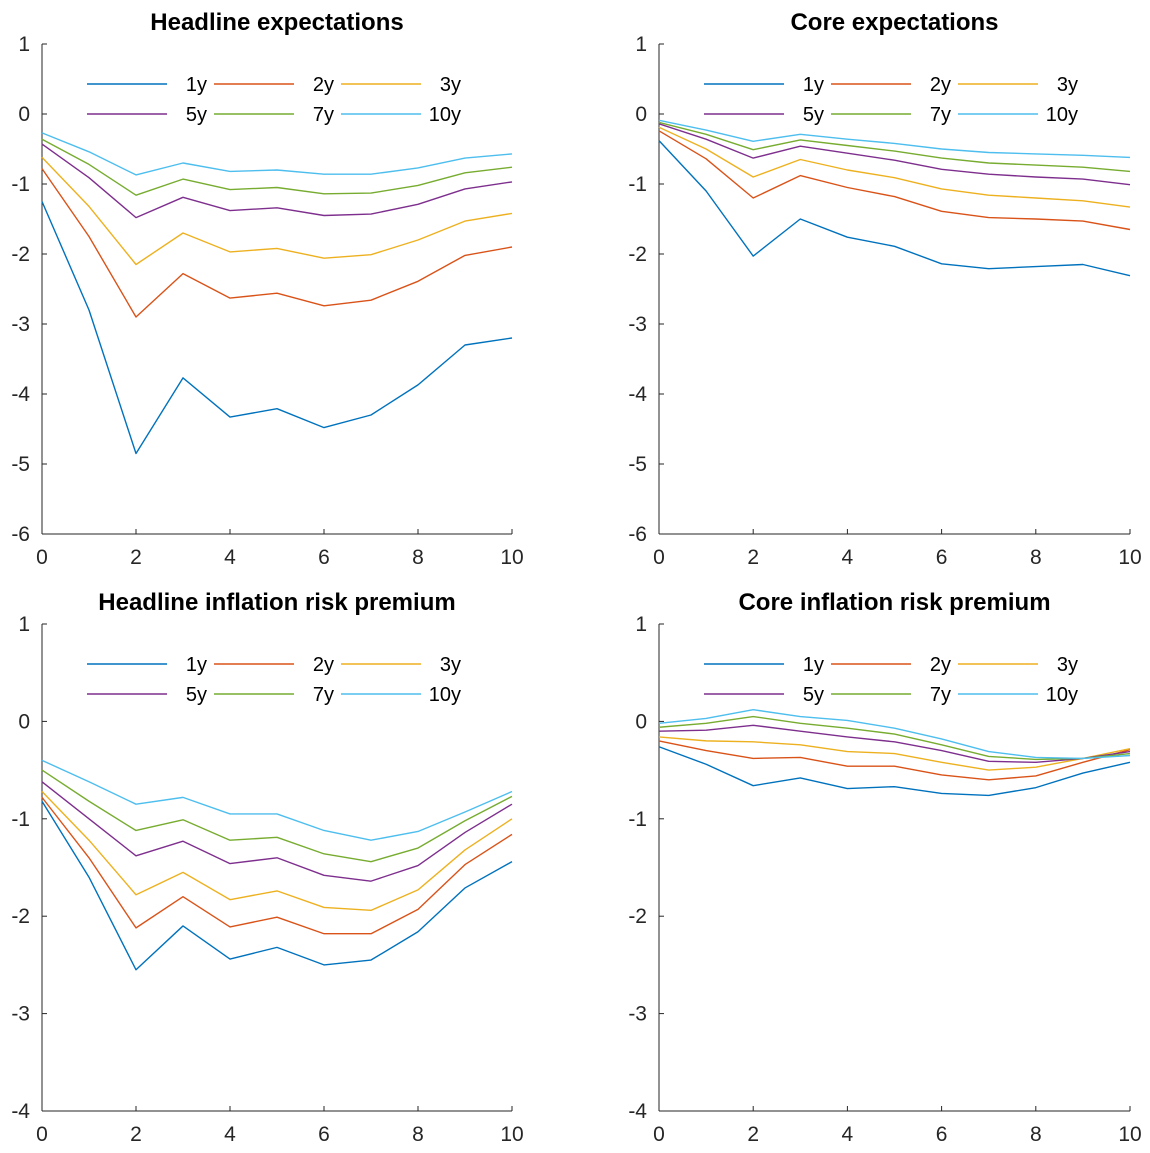  What do you see at coordinates (276, 602) in the screenshot?
I see `chart-title: Headline inflation risk premium` at bounding box center [276, 602].